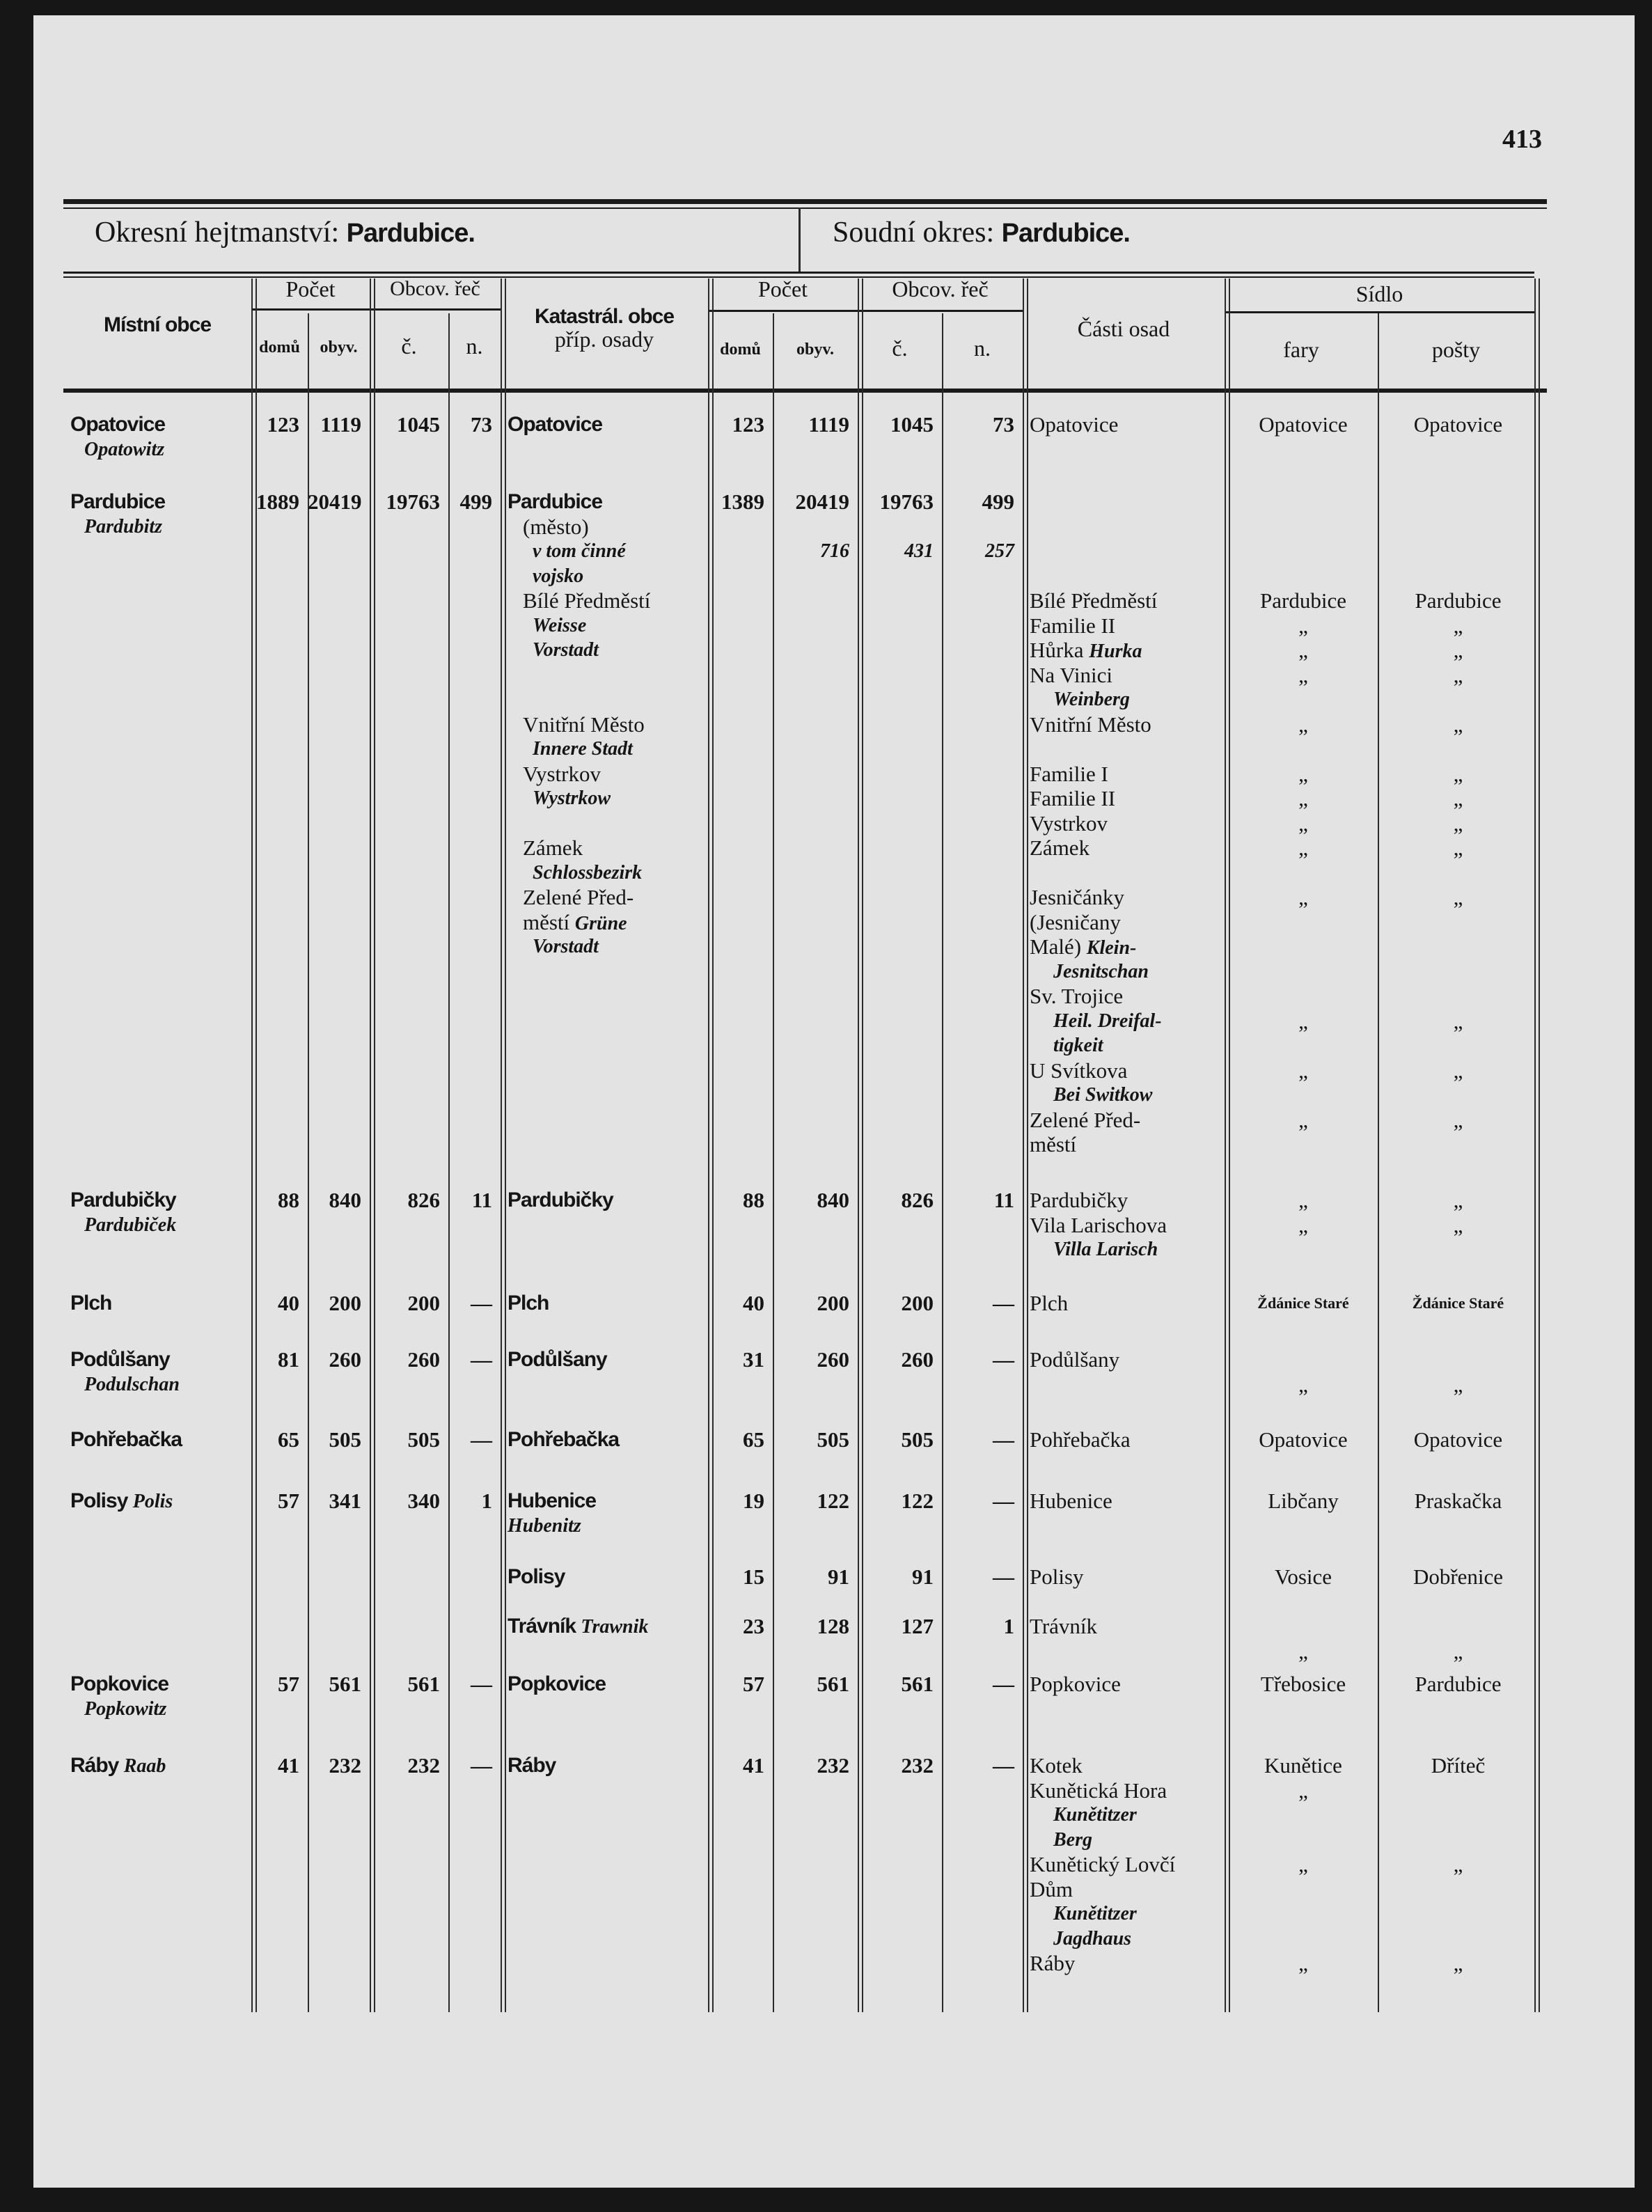  What do you see at coordinates (736, 424) in the screenshot?
I see `cell-line: 123` at bounding box center [736, 424].